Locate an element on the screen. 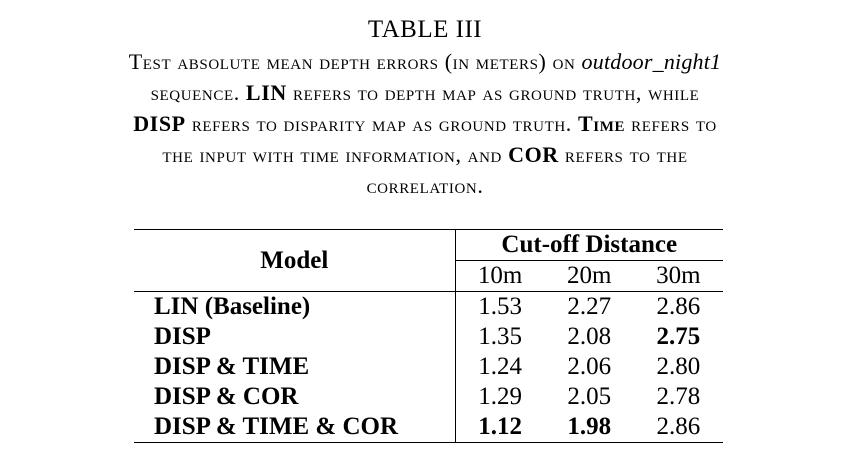 The height and width of the screenshot is (457, 850). table-row: DISP & TIME 1.24 2.06 2.80 is located at coordinates (428, 367).